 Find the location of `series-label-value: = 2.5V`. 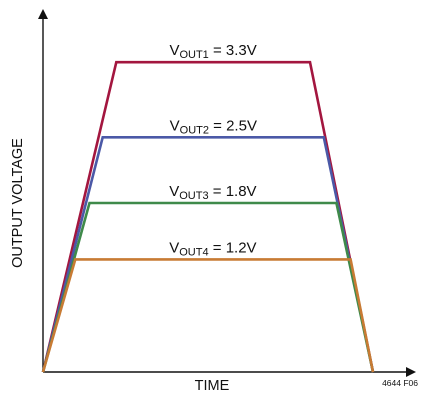

series-label-value: = 2.5V is located at coordinates (233, 125).